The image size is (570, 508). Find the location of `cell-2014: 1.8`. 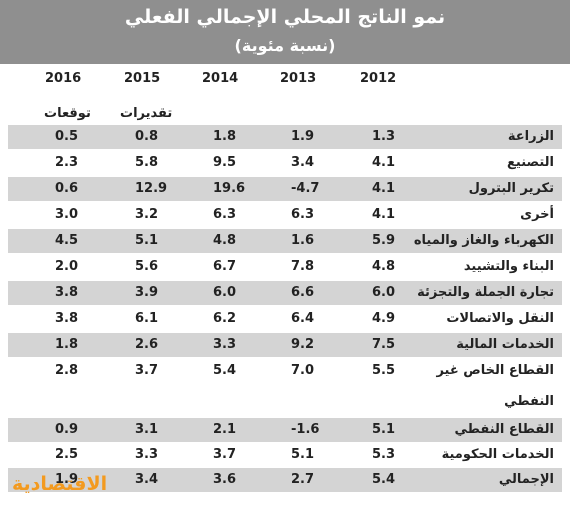

cell-2014: 1.8 is located at coordinates (225, 136).